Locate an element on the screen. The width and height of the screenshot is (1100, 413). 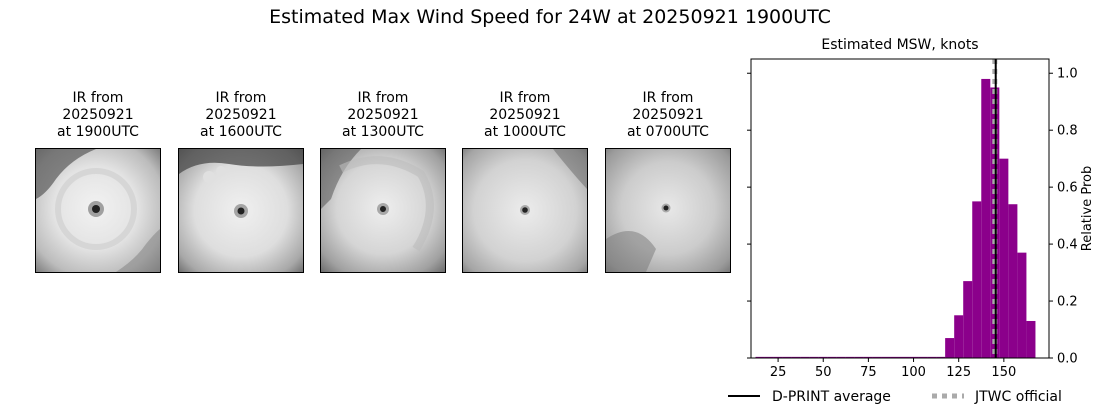
panel-caption: IR from 20250921 at 0700UTC is located at coordinates (668, 115).